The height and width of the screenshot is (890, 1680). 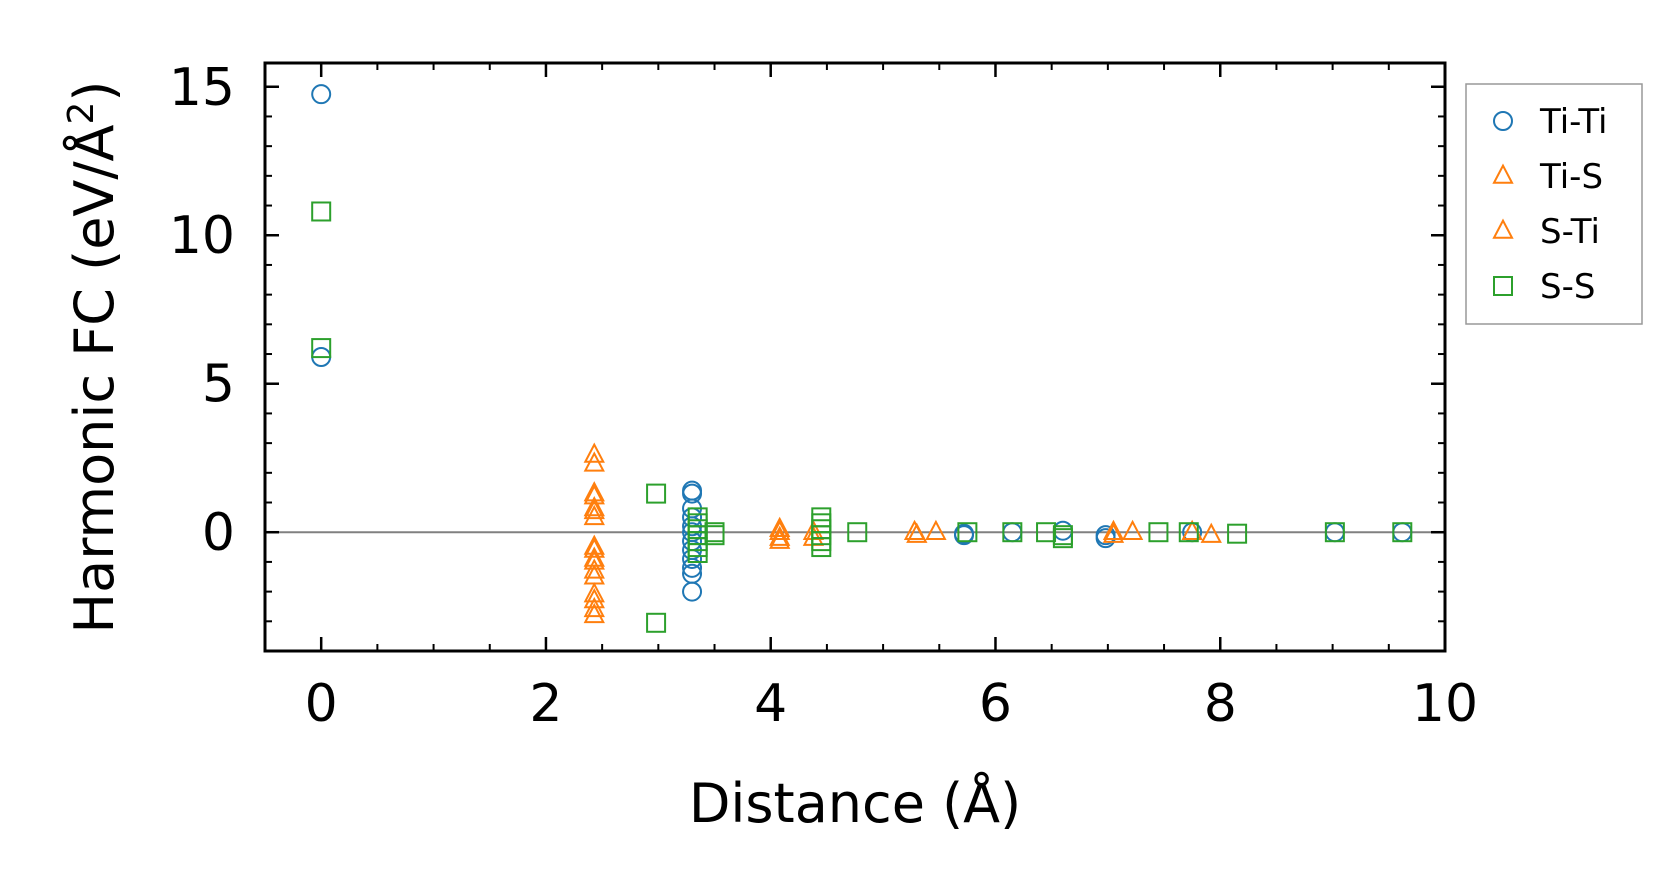 I want to click on series-ti-s, so click(x=902, y=530).